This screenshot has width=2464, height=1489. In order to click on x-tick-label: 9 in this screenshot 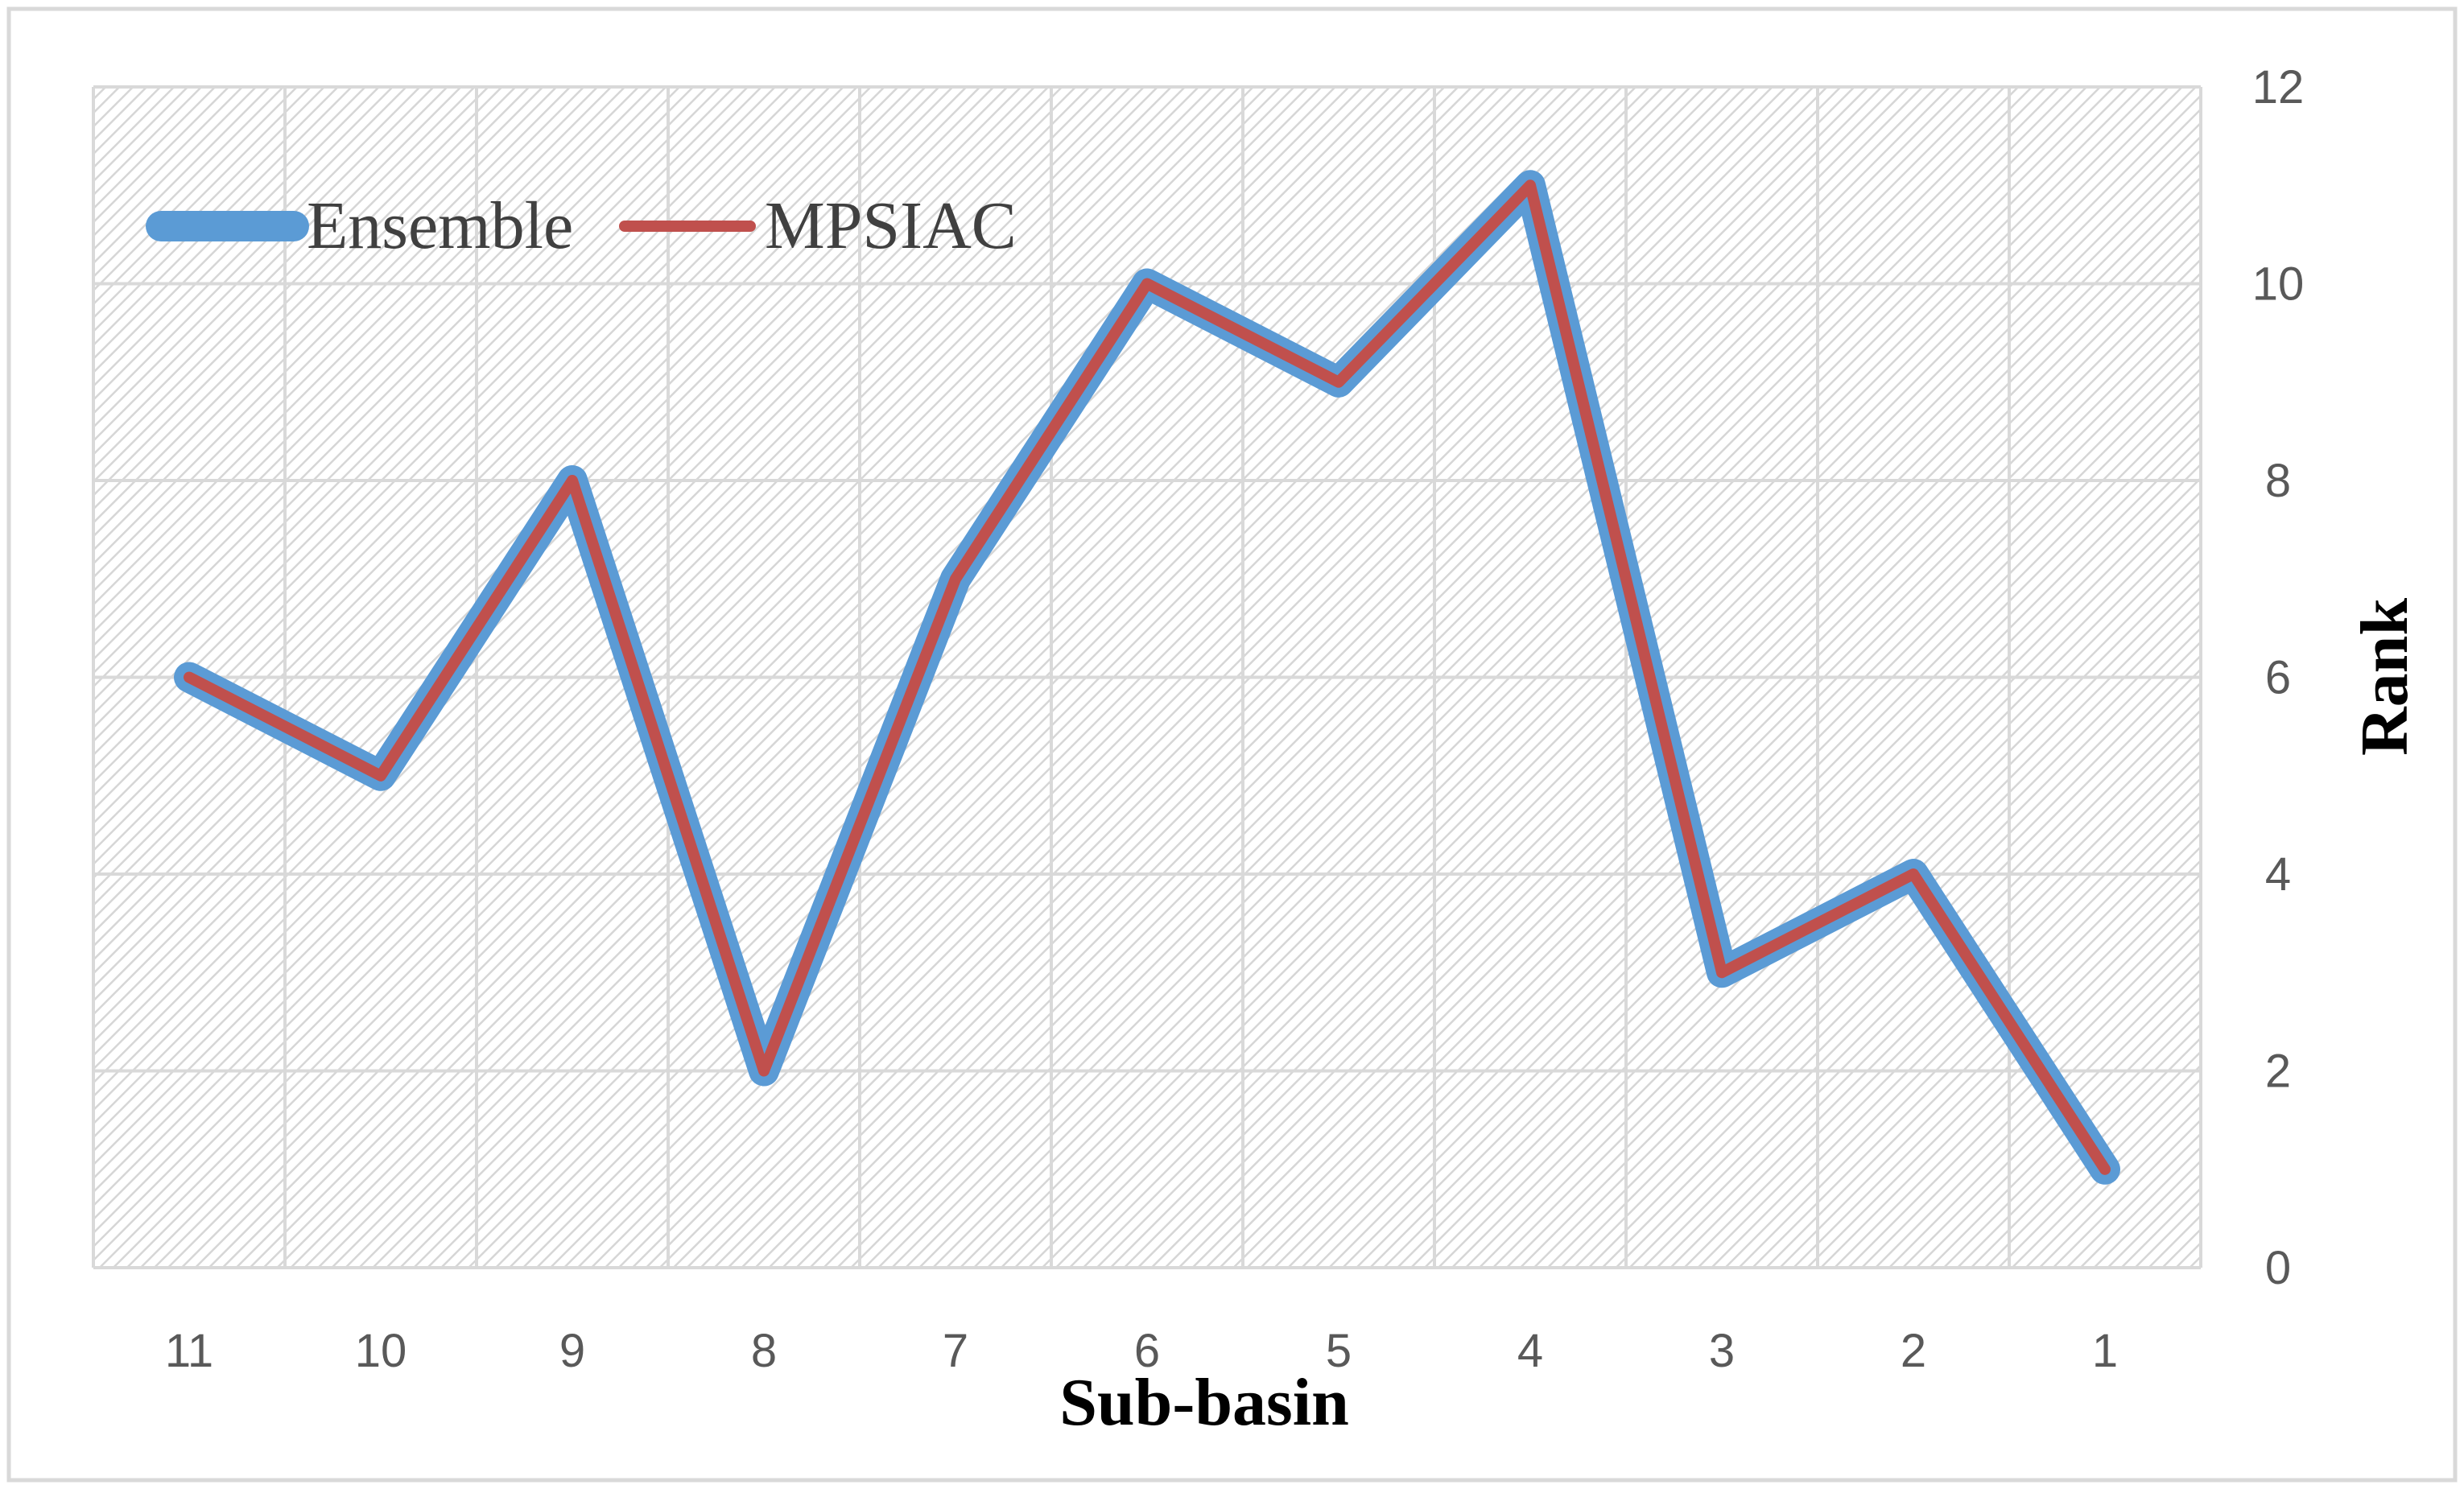, I will do `click(572, 1351)`.